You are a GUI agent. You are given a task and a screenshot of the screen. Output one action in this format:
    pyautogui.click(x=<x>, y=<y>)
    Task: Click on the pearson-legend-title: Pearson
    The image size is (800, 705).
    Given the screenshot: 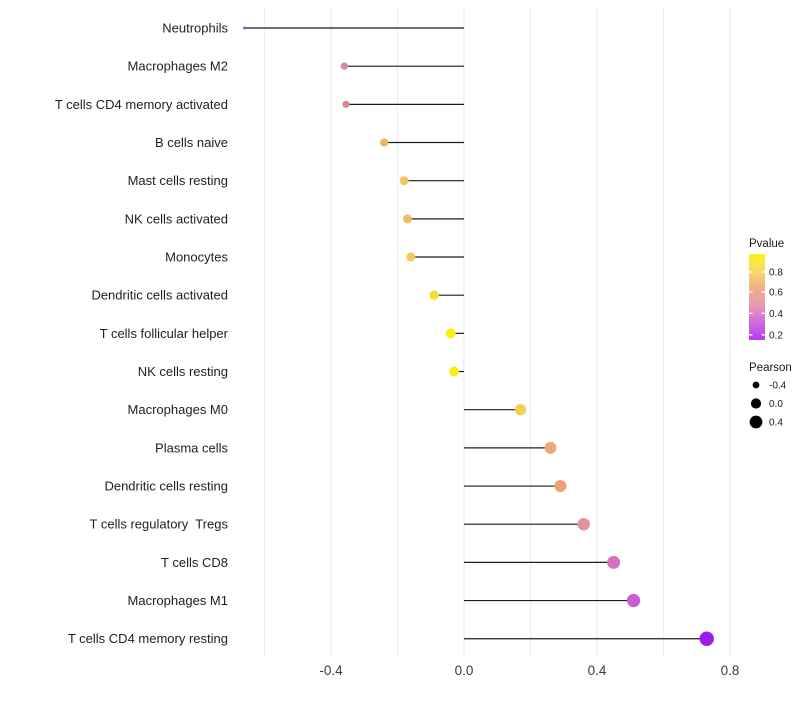 What is the action you would take?
    pyautogui.click(x=770, y=368)
    